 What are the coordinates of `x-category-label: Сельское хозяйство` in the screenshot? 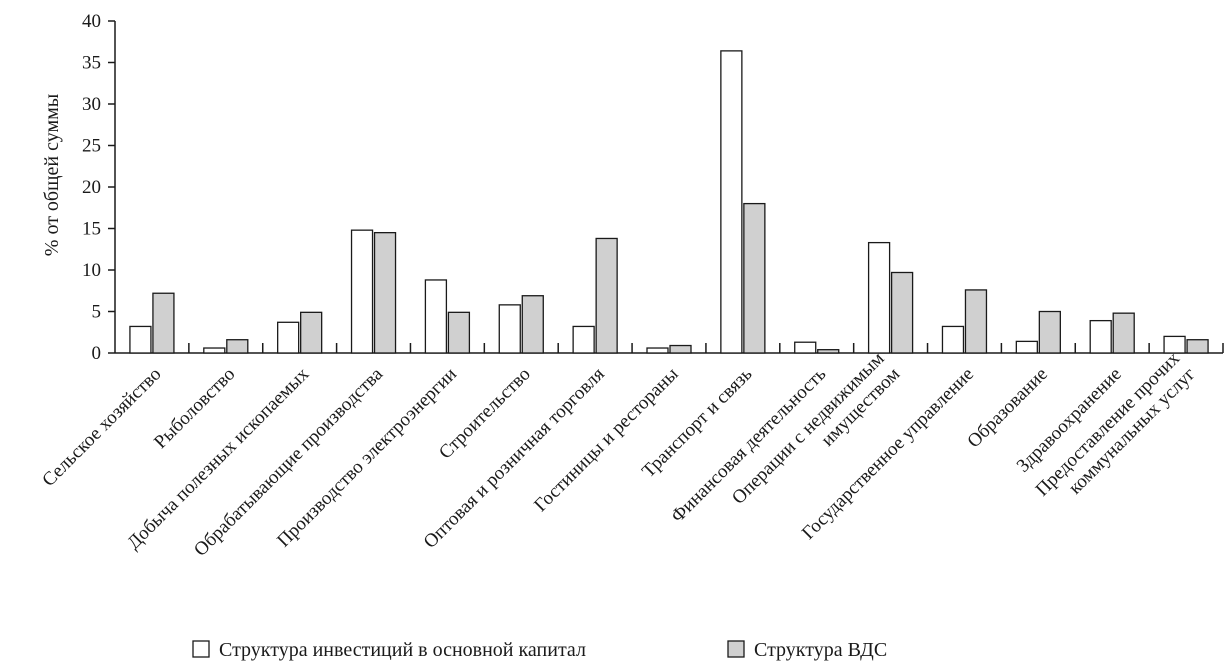 It's located at (101, 427).